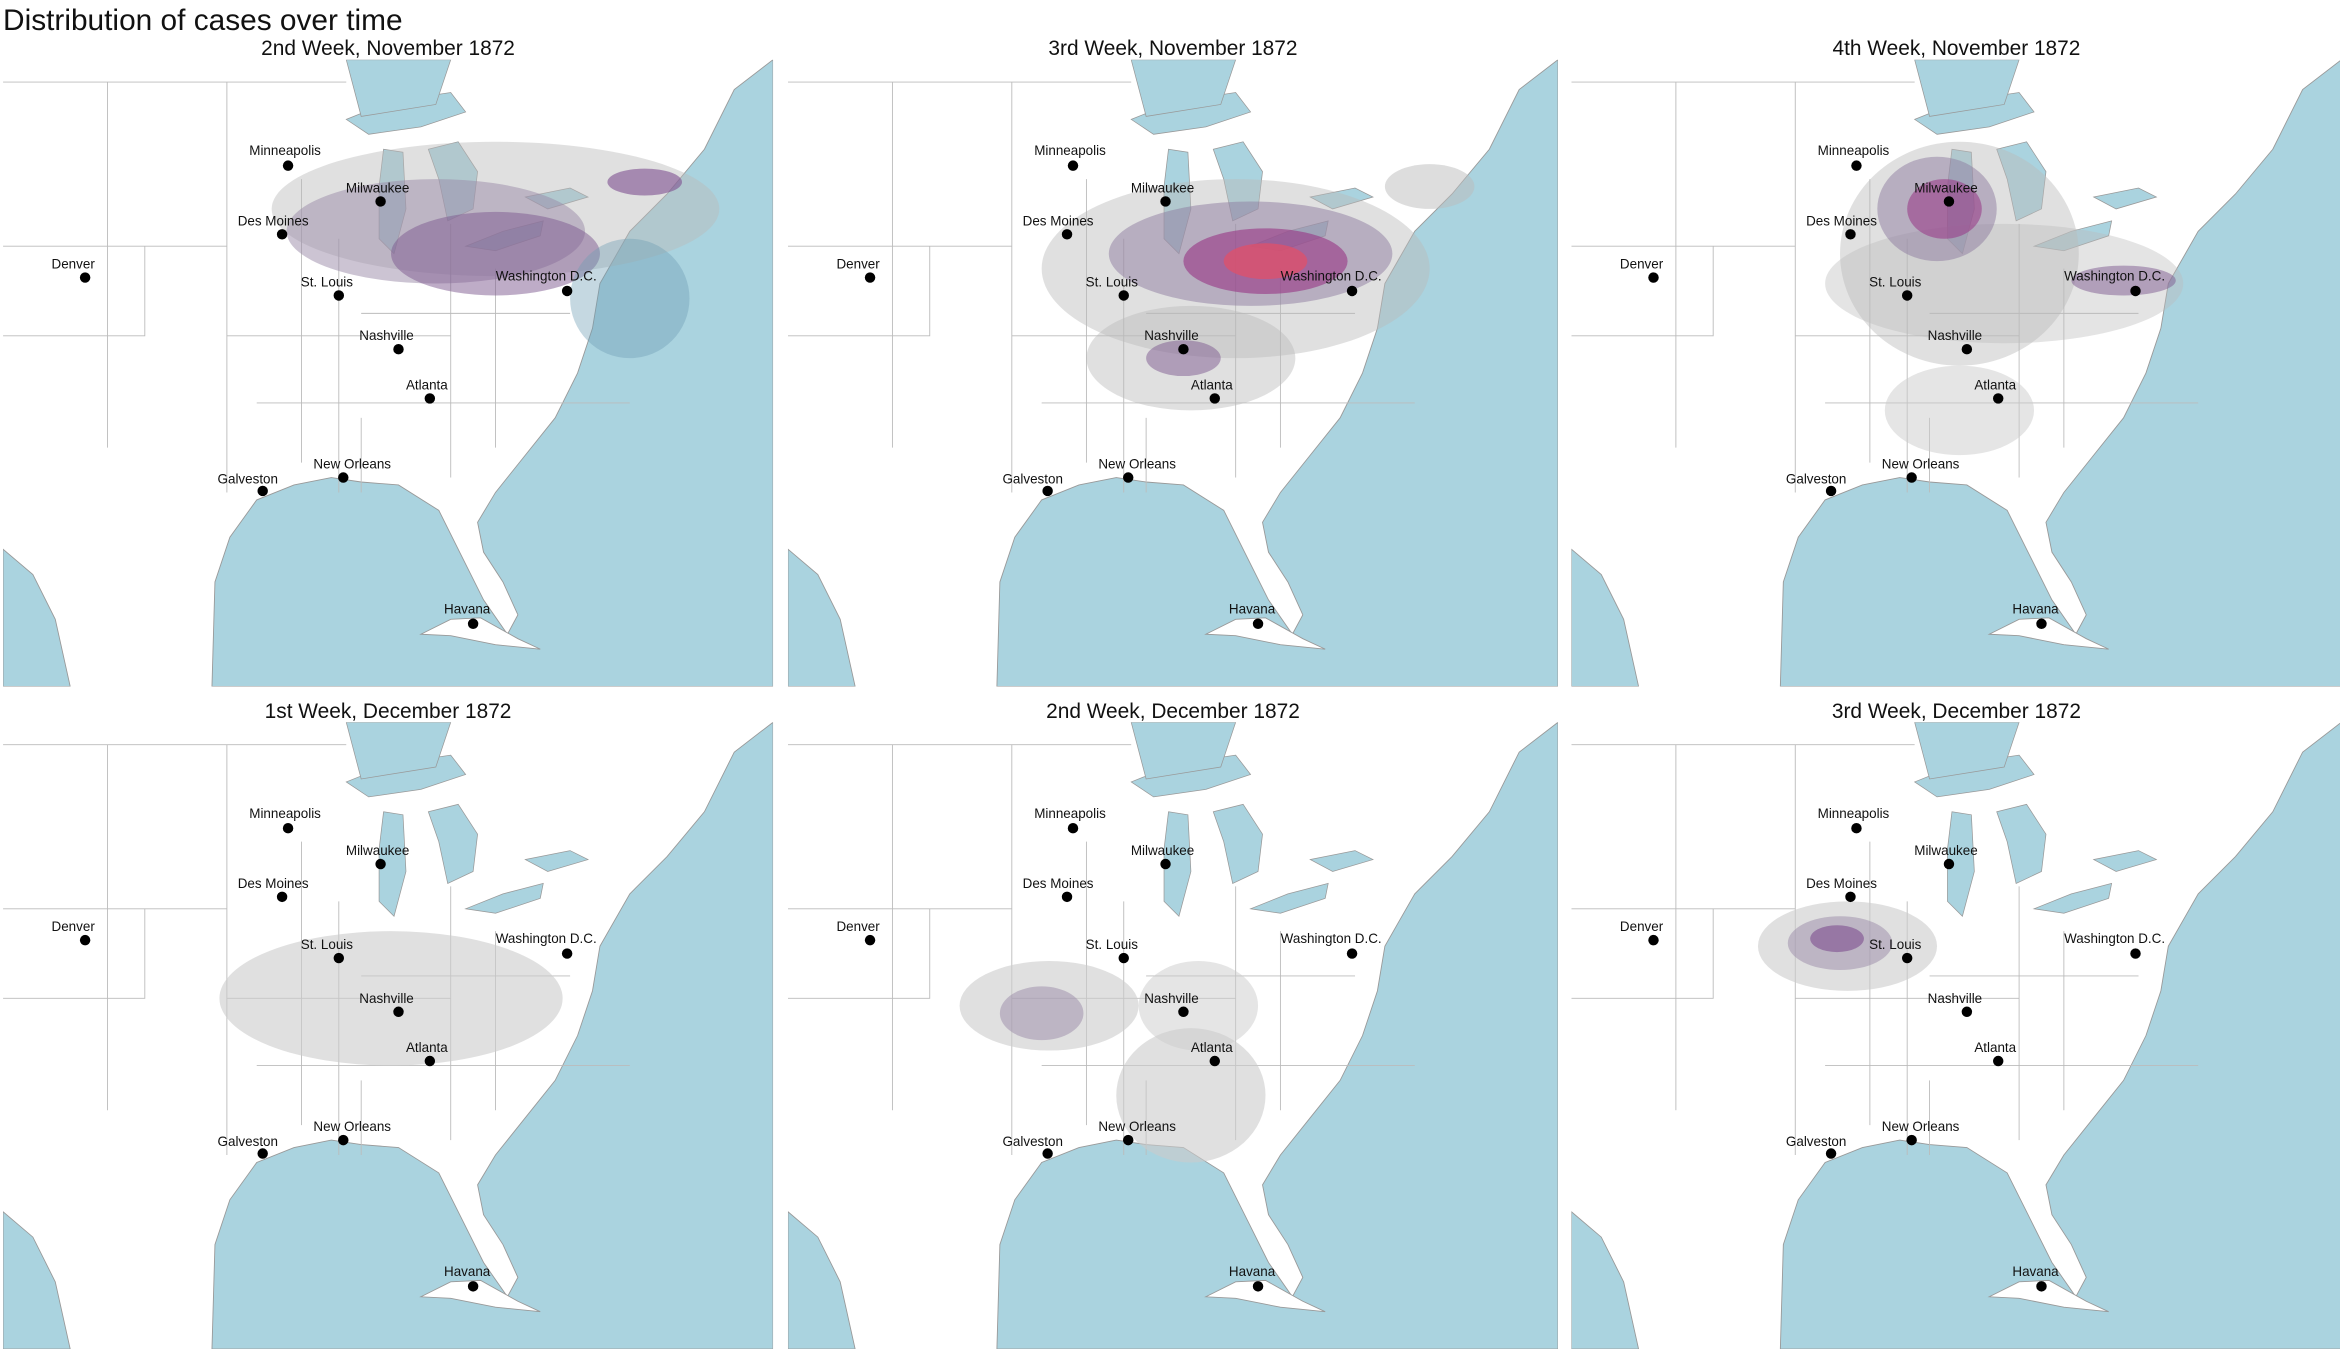  What do you see at coordinates (1173, 711) in the screenshot?
I see `panel-title: 2nd Week, December 1872` at bounding box center [1173, 711].